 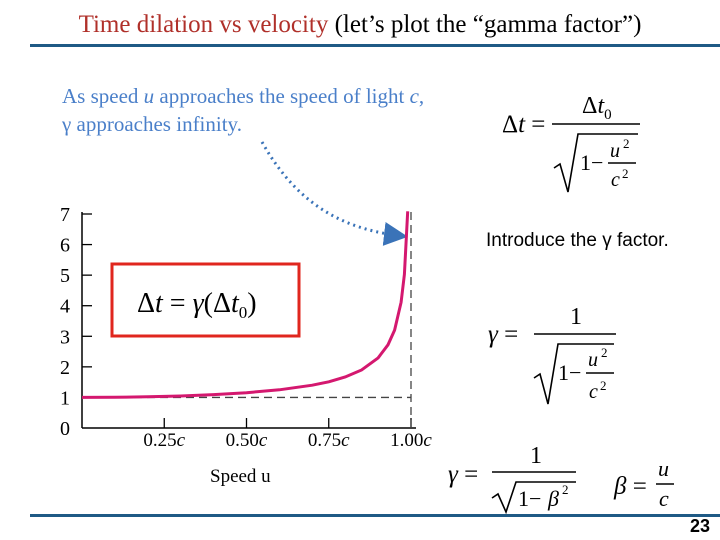 I want to click on bottom-rule, so click(x=375, y=515).